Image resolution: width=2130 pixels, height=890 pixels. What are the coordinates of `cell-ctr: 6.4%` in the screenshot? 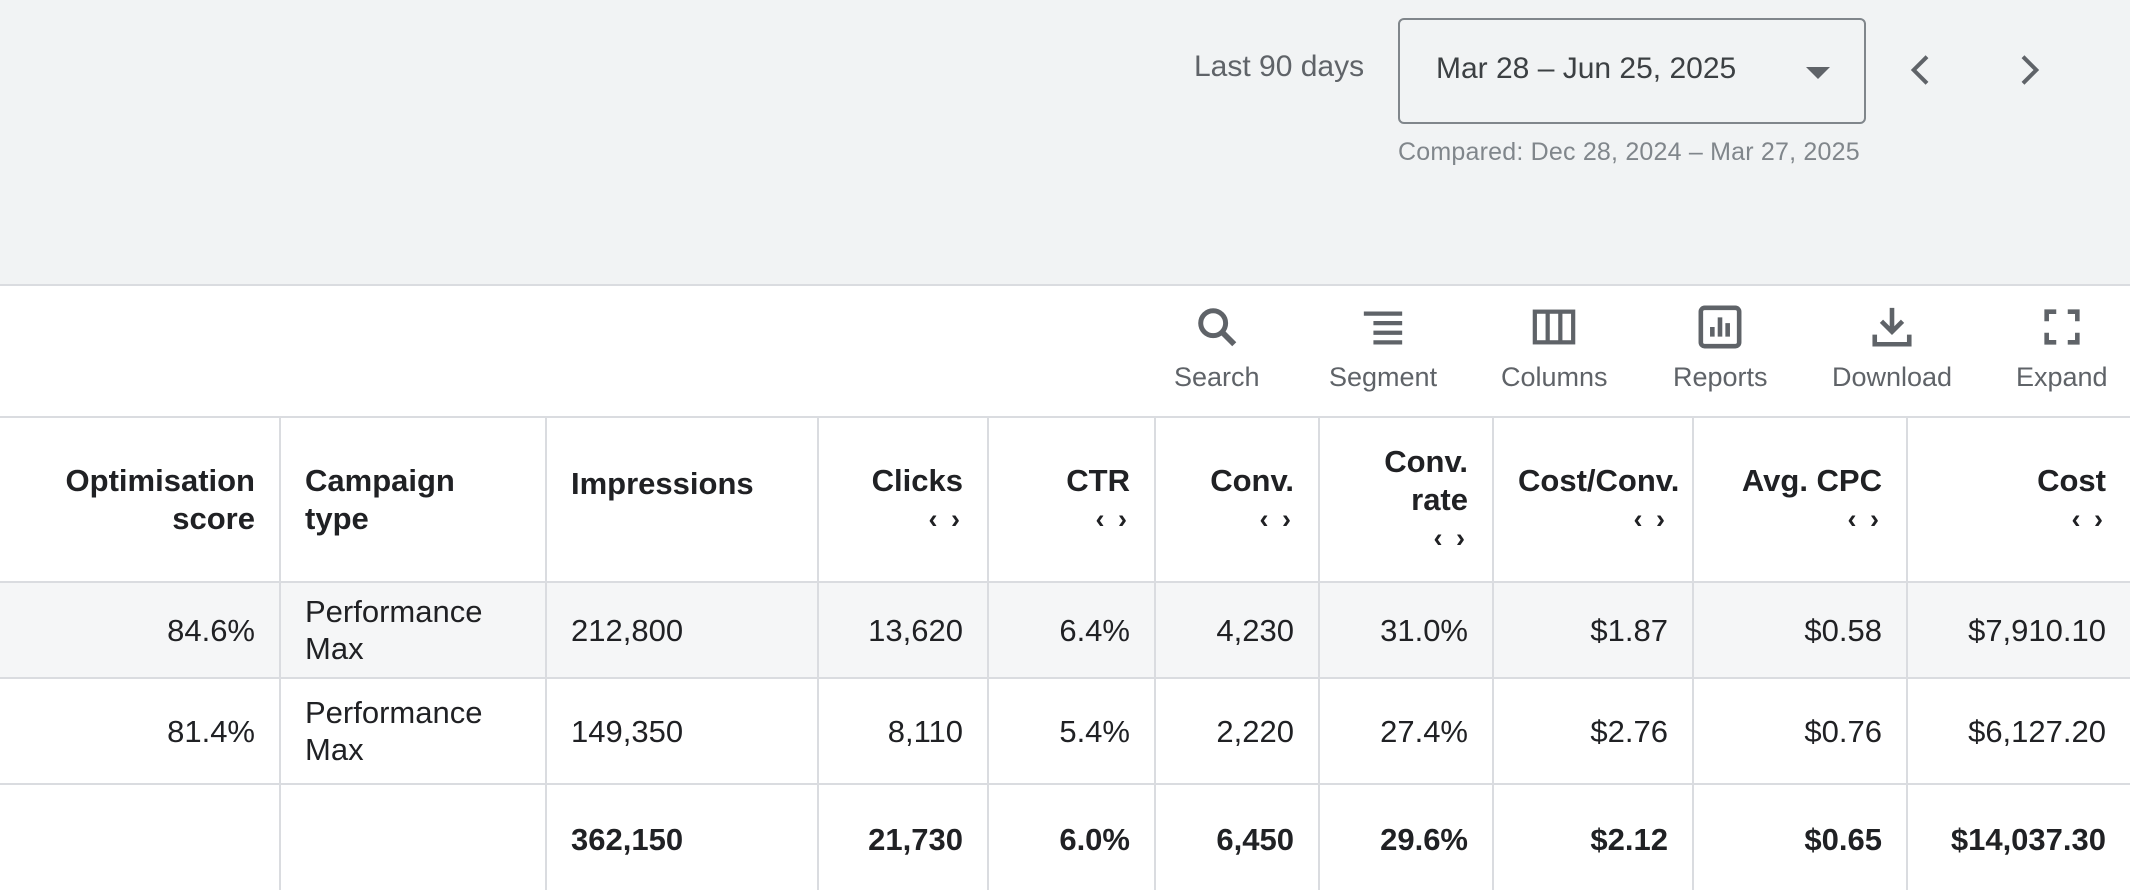 It's located at (1072, 630).